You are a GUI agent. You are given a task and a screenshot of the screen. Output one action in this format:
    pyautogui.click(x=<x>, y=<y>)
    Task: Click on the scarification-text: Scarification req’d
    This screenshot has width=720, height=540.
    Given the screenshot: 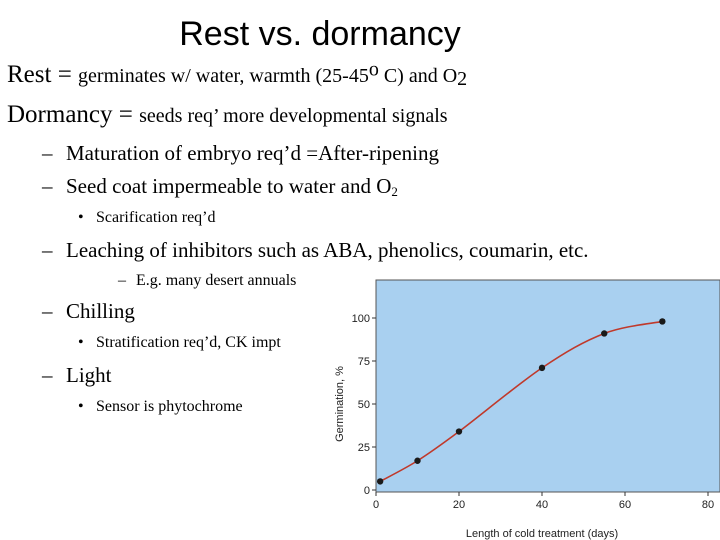 What is the action you would take?
    pyautogui.click(x=156, y=217)
    